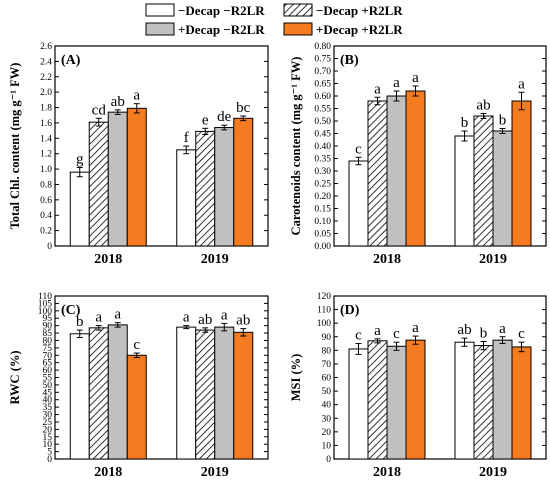  Describe the element at coordinates (324, 297) in the screenshot. I see `y-tick-label: 120` at that location.